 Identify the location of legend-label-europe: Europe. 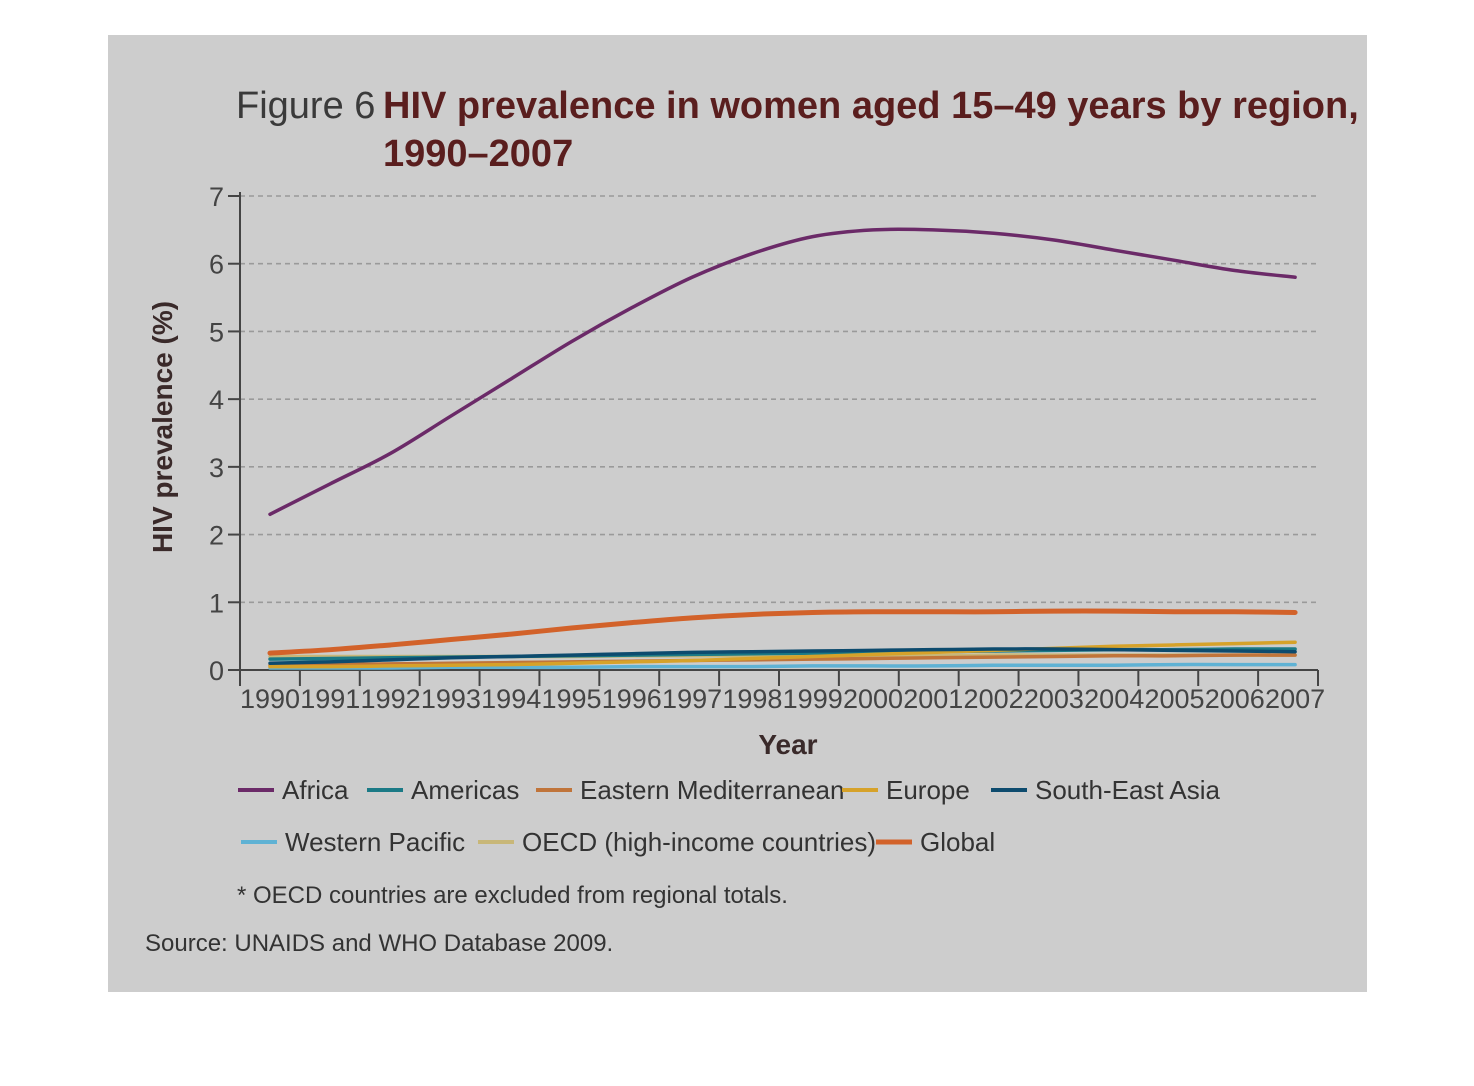
(928, 790).